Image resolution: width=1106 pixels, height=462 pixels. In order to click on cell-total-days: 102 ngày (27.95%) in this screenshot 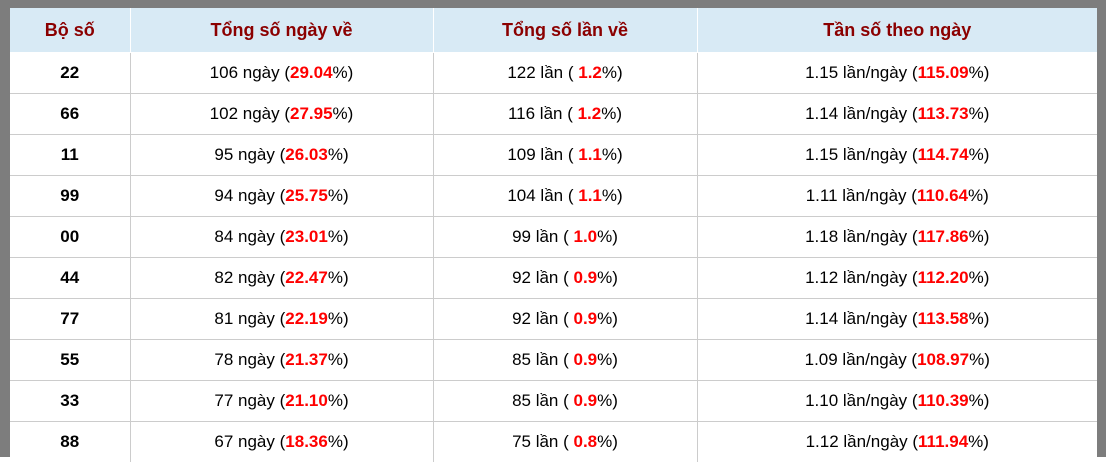, I will do `click(281, 114)`.